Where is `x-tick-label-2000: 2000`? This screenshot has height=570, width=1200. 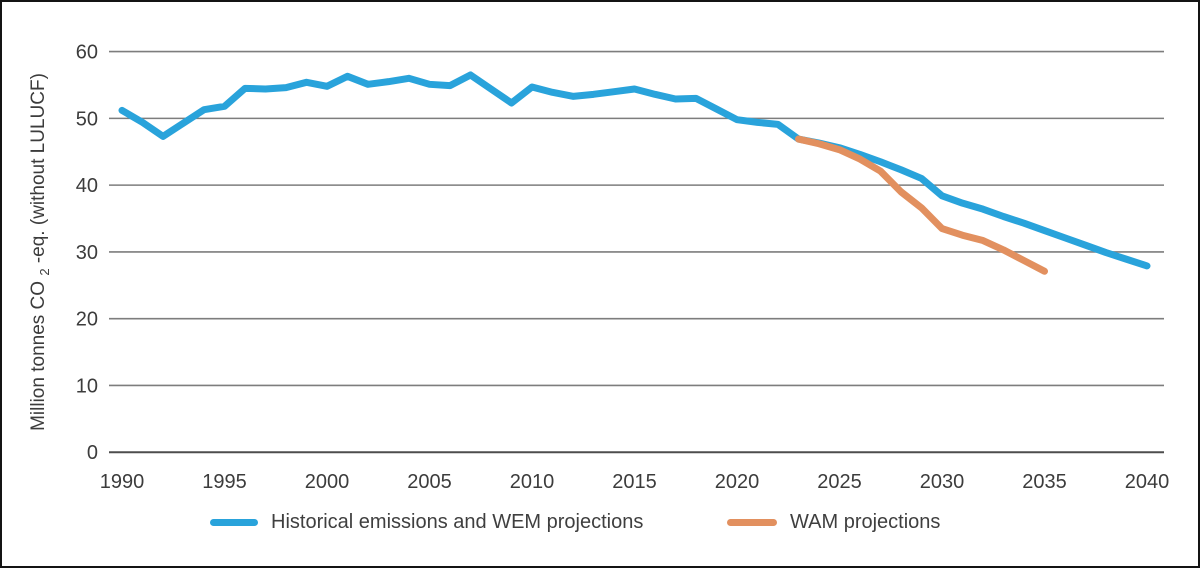 x-tick-label-2000: 2000 is located at coordinates (327, 482).